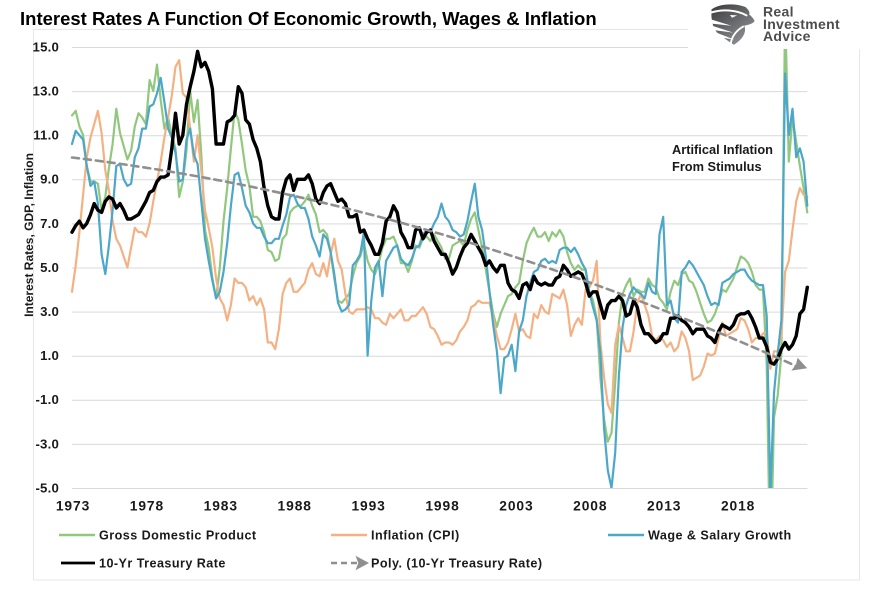 Image resolution: width=870 pixels, height=594 pixels. What do you see at coordinates (738, 506) in the screenshot?
I see `svg-text: 2018` at bounding box center [738, 506].